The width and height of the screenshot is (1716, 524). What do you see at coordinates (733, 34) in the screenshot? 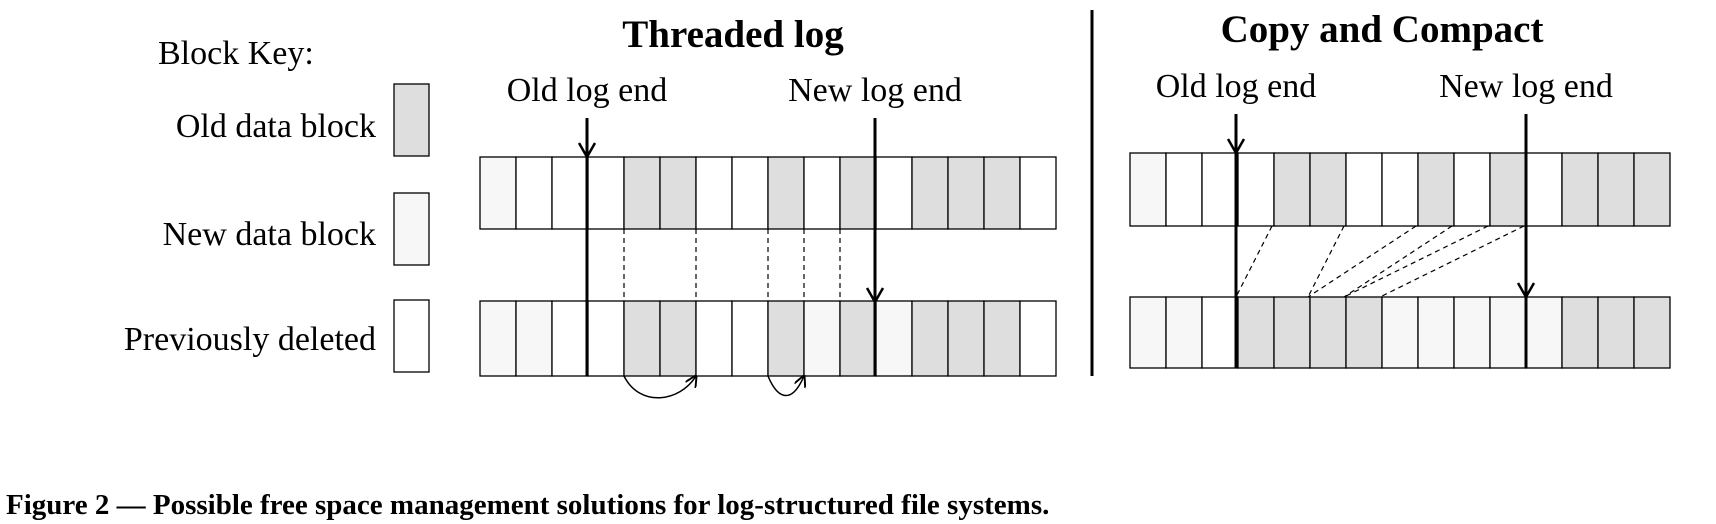
I see `threaded-log-title: Threaded log` at bounding box center [733, 34].